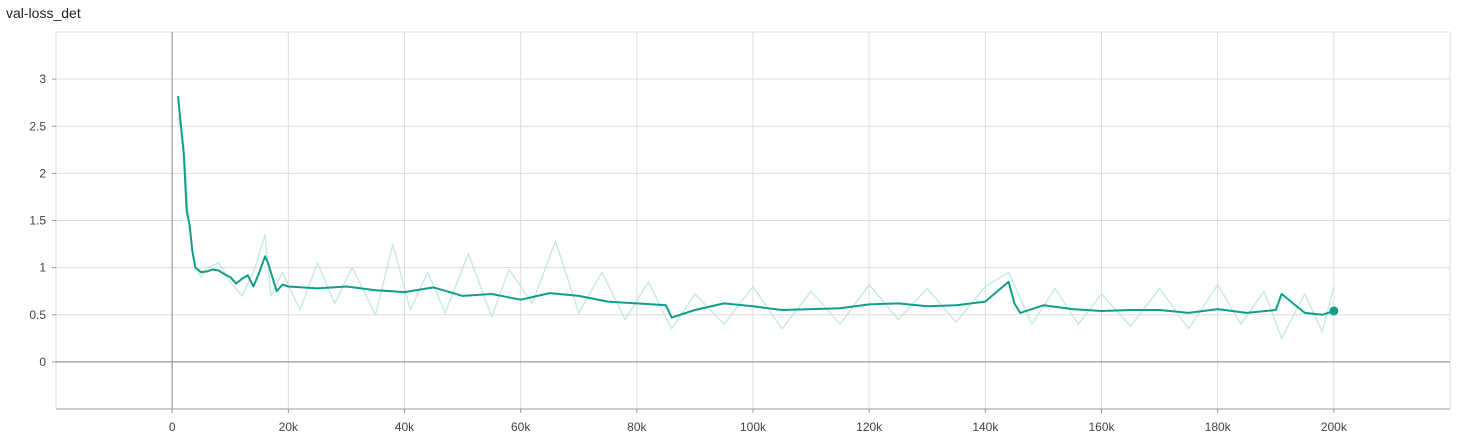  What do you see at coordinates (1334, 427) in the screenshot?
I see `x-tick-label: 200k` at bounding box center [1334, 427].